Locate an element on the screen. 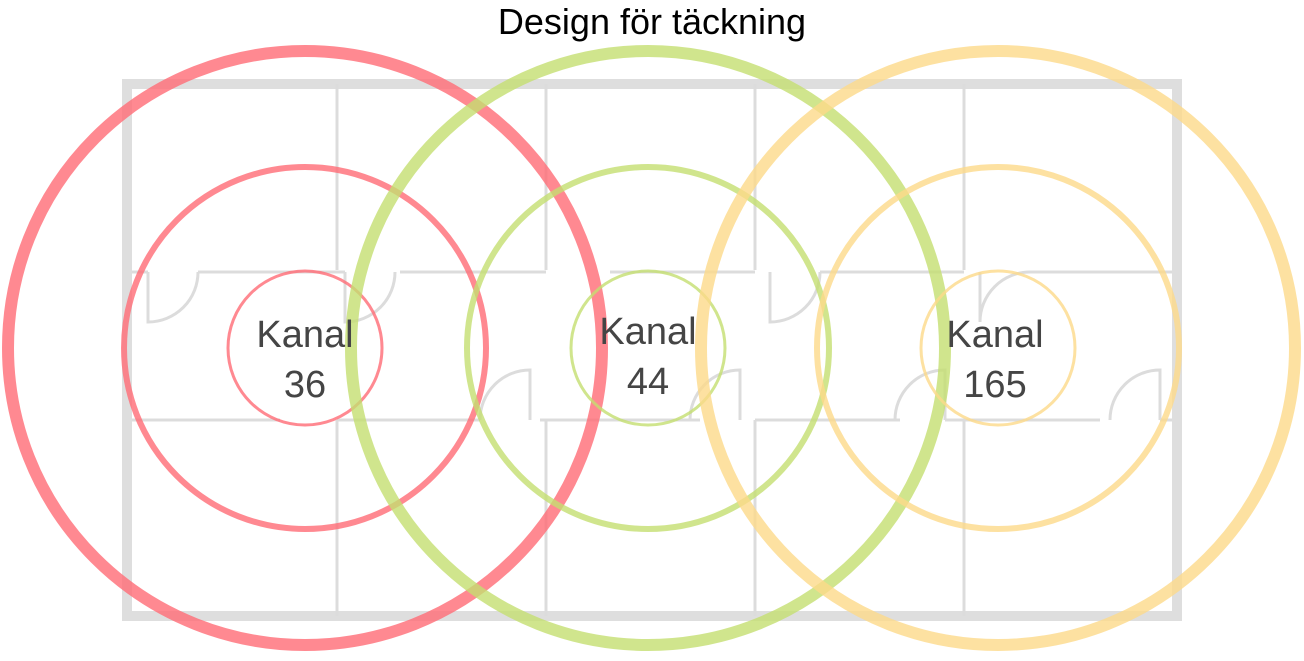  ap-channel: 165 is located at coordinates (994, 385).